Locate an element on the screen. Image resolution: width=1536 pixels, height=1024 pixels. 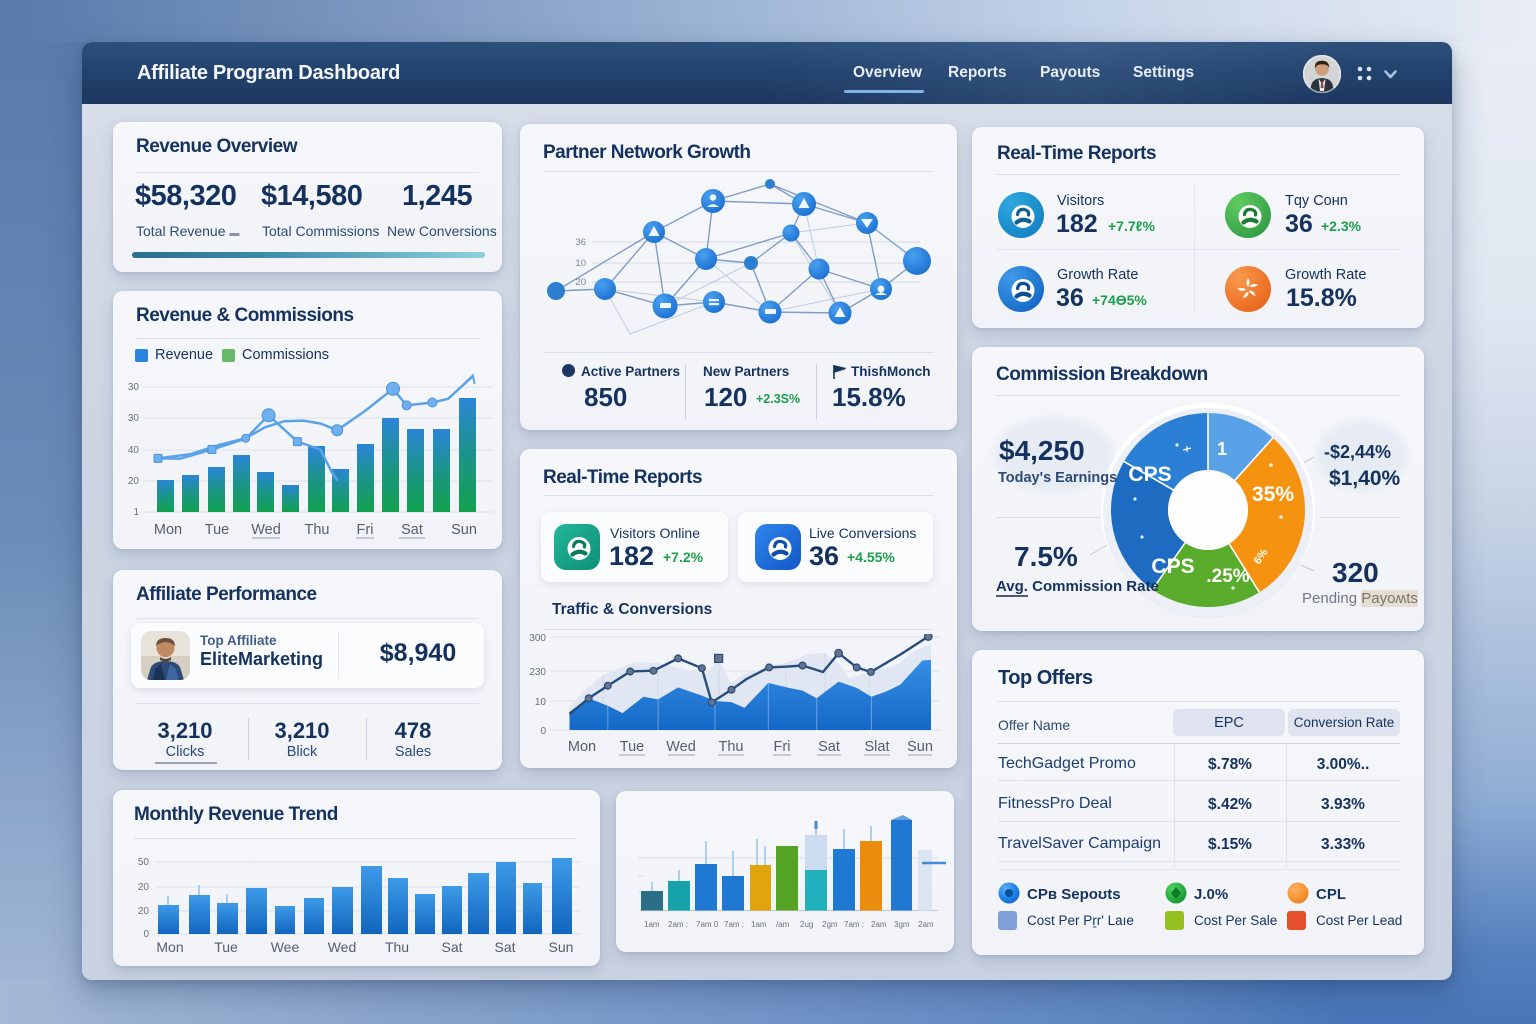
svg-text: 300 is located at coordinates (537, 639).